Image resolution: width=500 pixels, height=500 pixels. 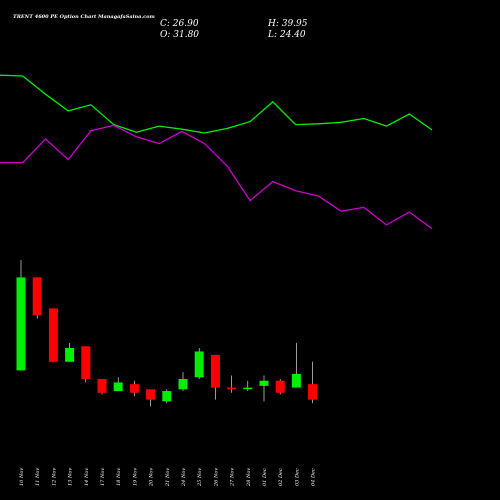 I want to click on x-tick-label: 14 Nov, so click(x=87, y=477).